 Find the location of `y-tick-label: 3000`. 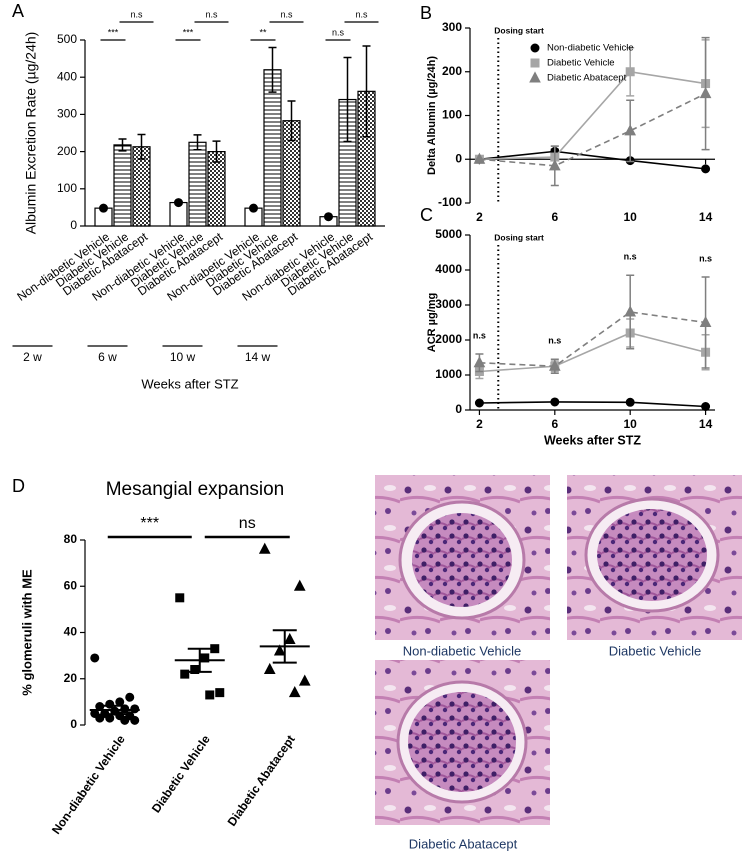

y-tick-label: 3000 is located at coordinates (448, 304).